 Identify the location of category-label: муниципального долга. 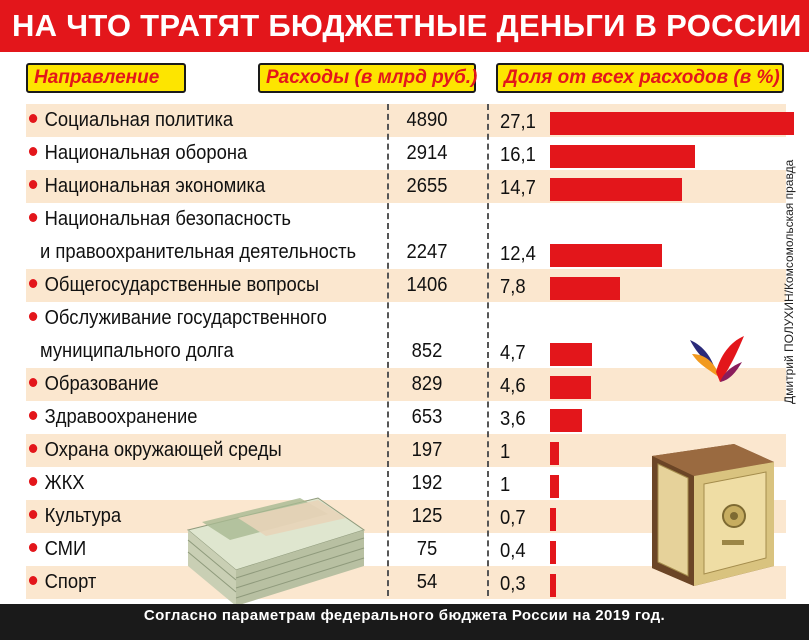
(137, 351).